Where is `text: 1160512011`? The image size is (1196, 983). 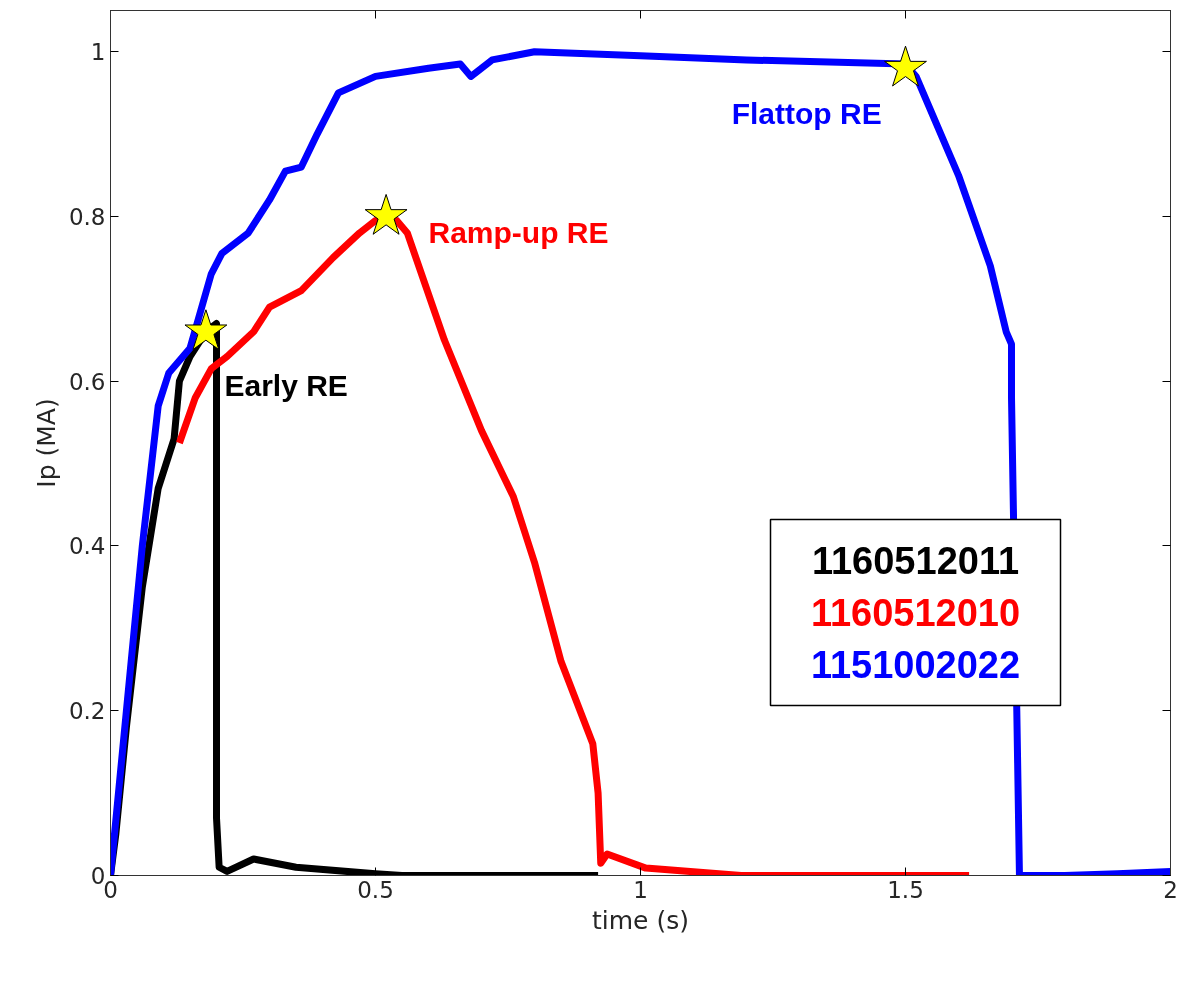 text: 1160512011 is located at coordinates (915, 561).